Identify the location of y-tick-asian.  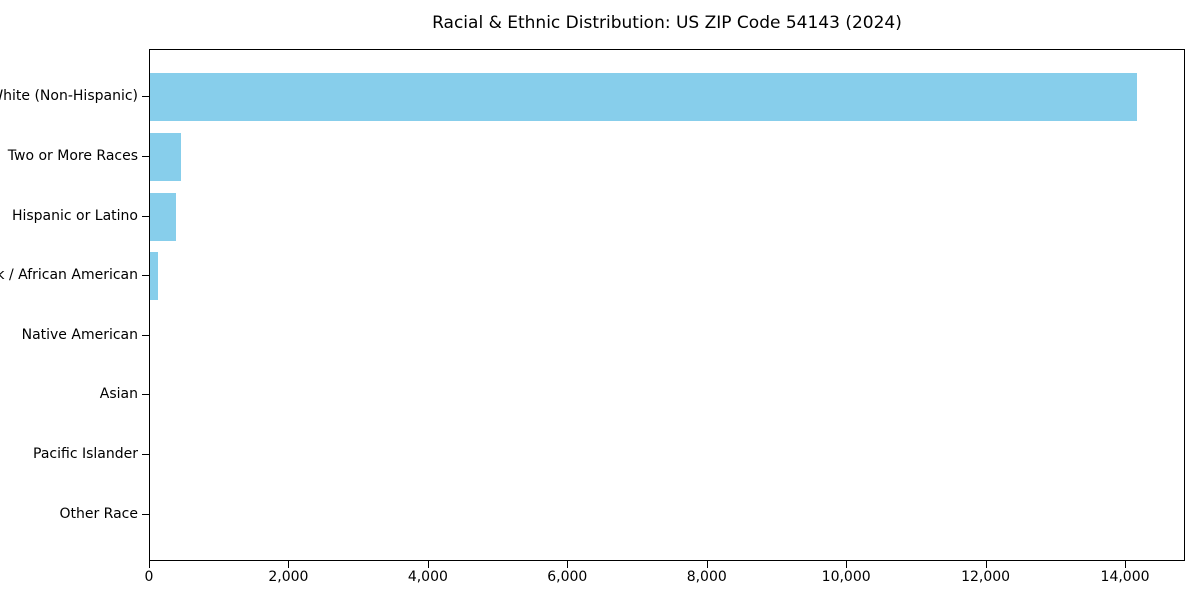
(145, 395).